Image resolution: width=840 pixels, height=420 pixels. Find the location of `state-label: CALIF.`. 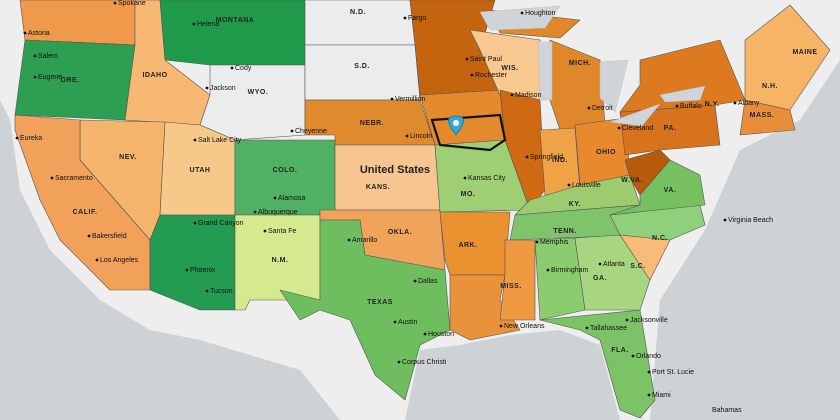

state-label: CALIF. is located at coordinates (85, 212).